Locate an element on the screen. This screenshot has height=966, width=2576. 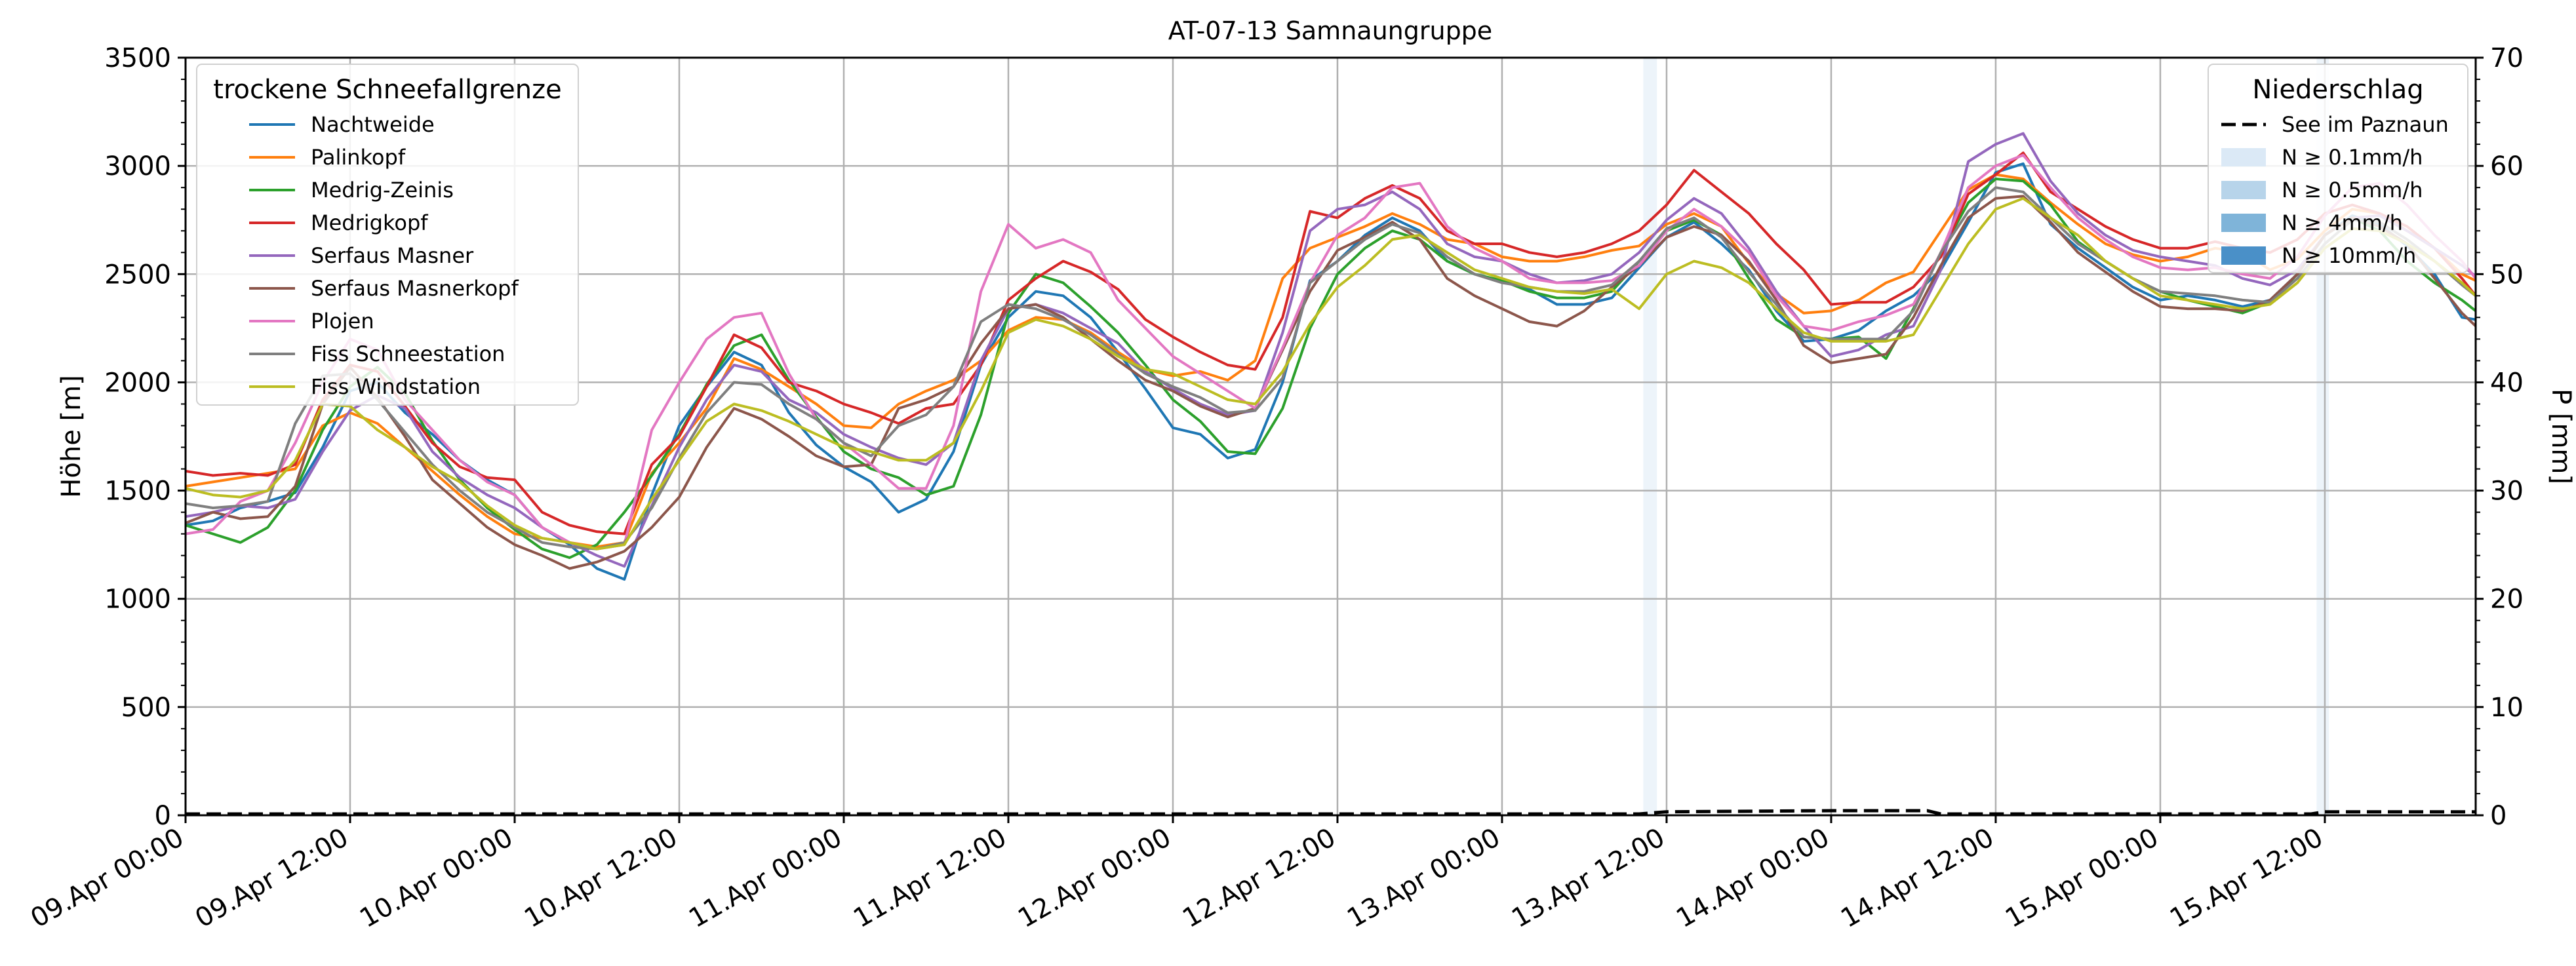
y-right-tick-label-6: 60 is located at coordinates (2507, 166).